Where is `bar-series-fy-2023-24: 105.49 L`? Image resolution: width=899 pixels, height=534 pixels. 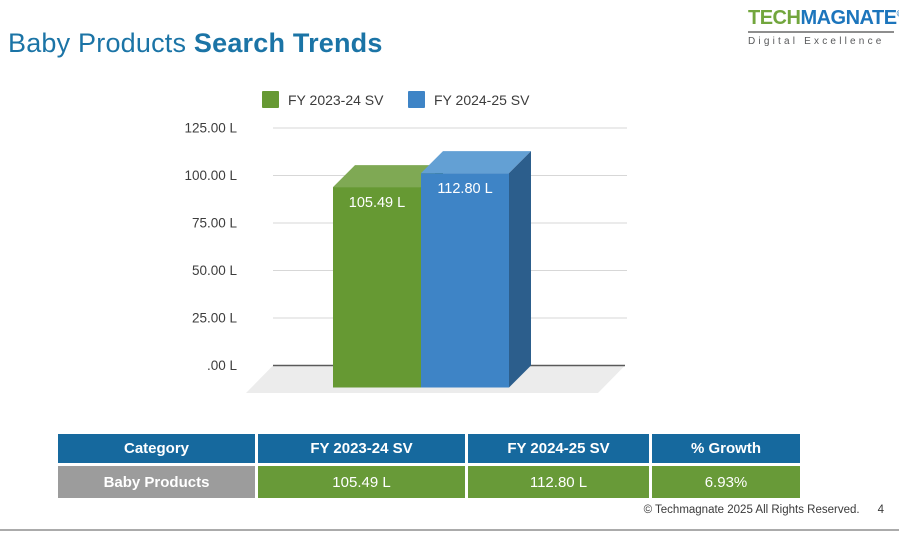 bar-series-fy-2023-24: 105.49 L is located at coordinates (388, 276).